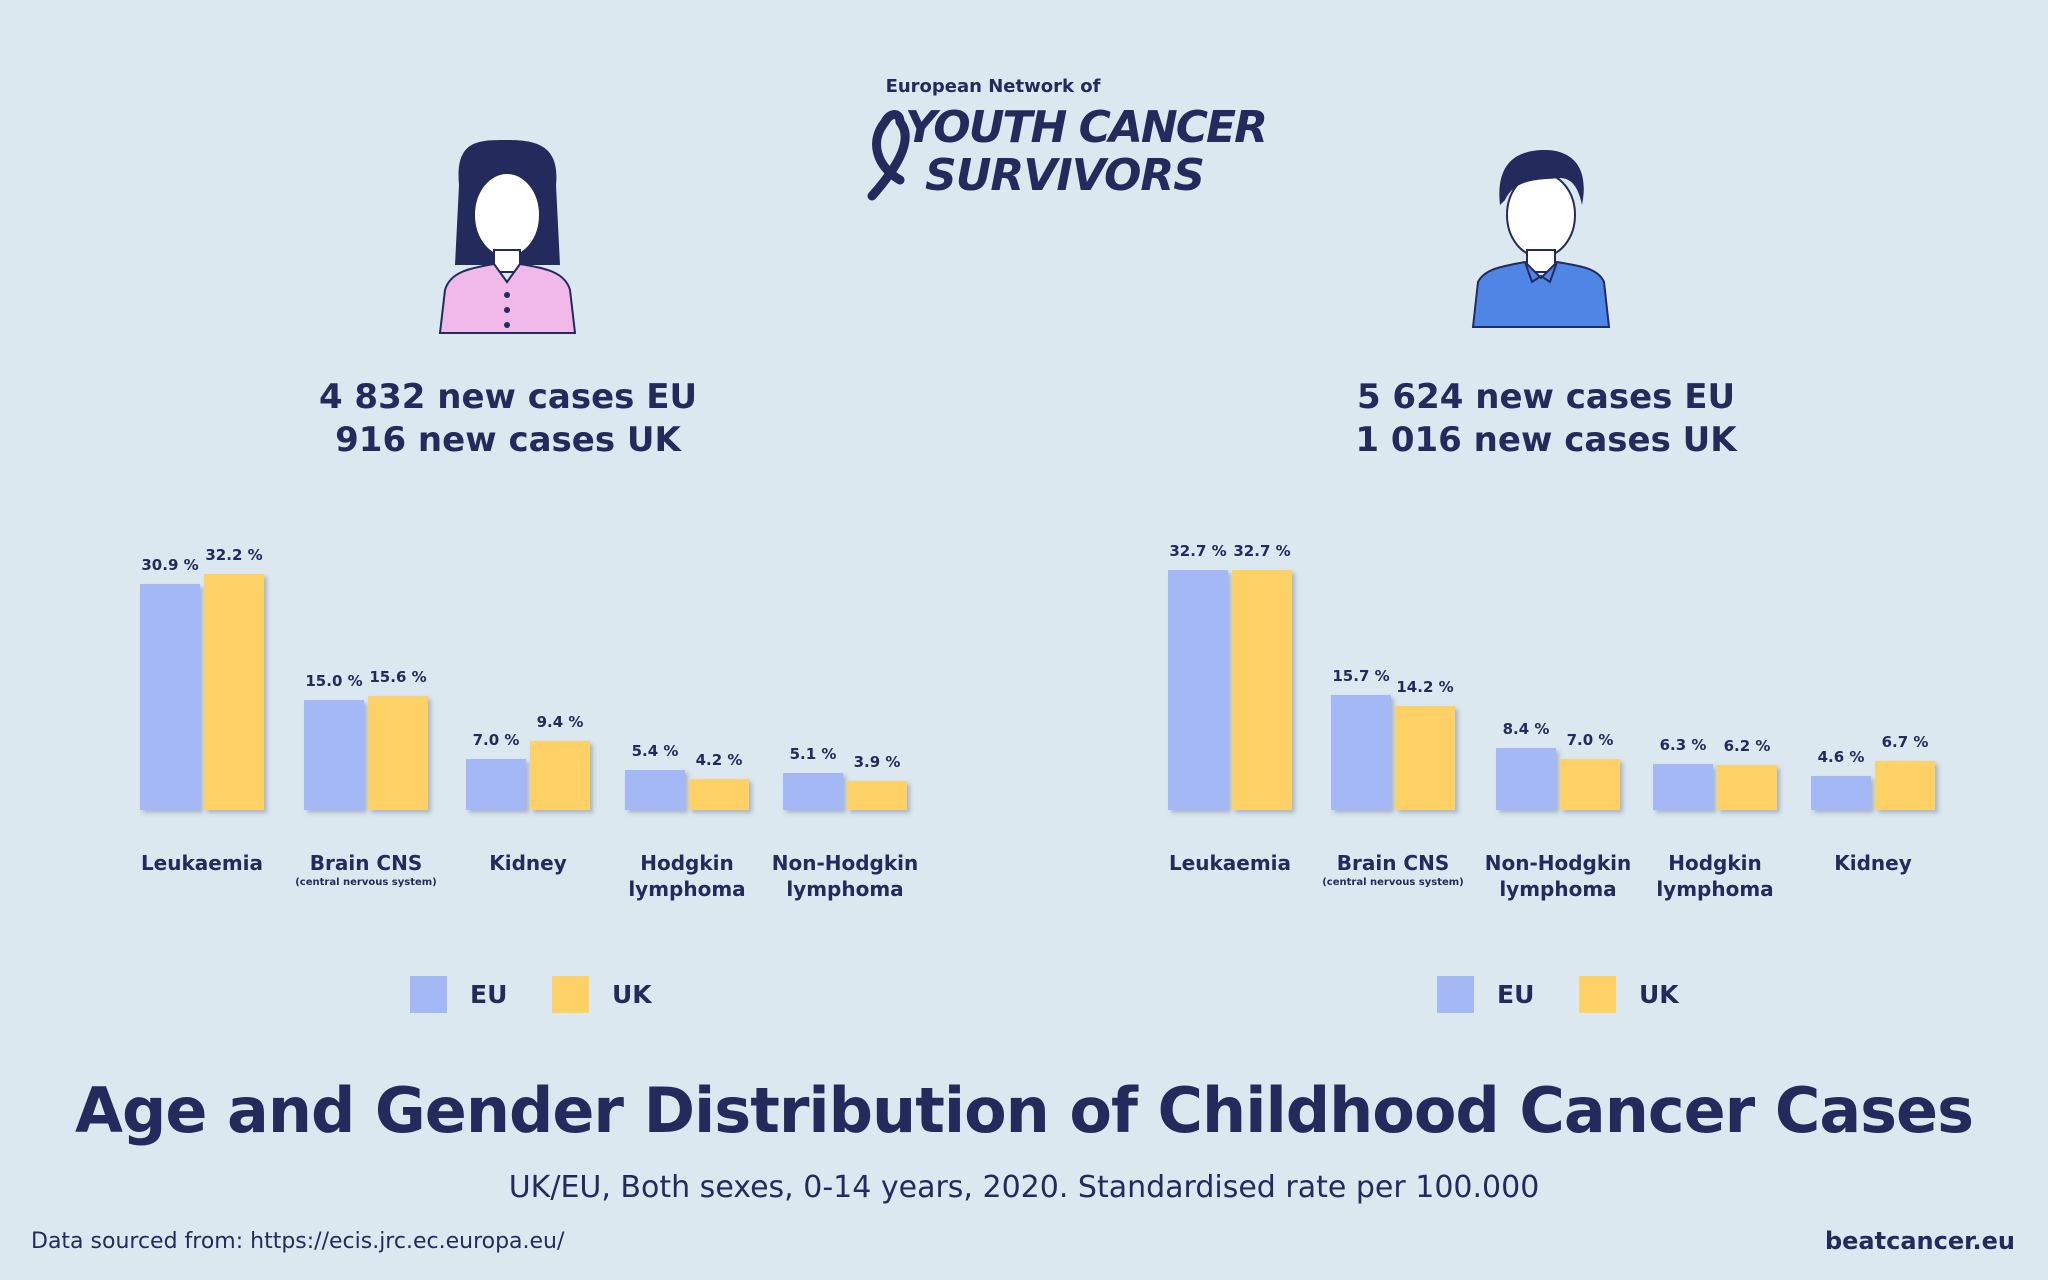  I want to click on value-label: 4.6 %, so click(1841, 757).